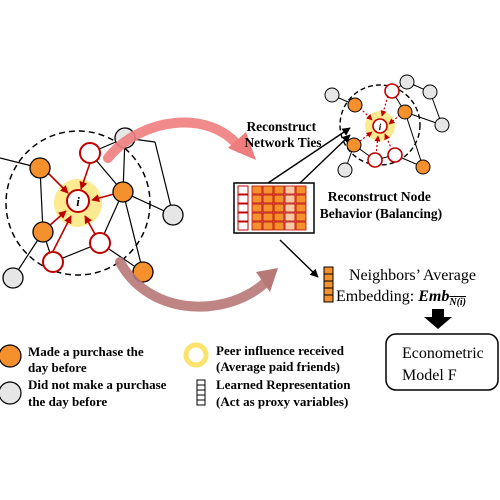  I want to click on neighbors-average-label: Neighbors’ Average, so click(412, 275).